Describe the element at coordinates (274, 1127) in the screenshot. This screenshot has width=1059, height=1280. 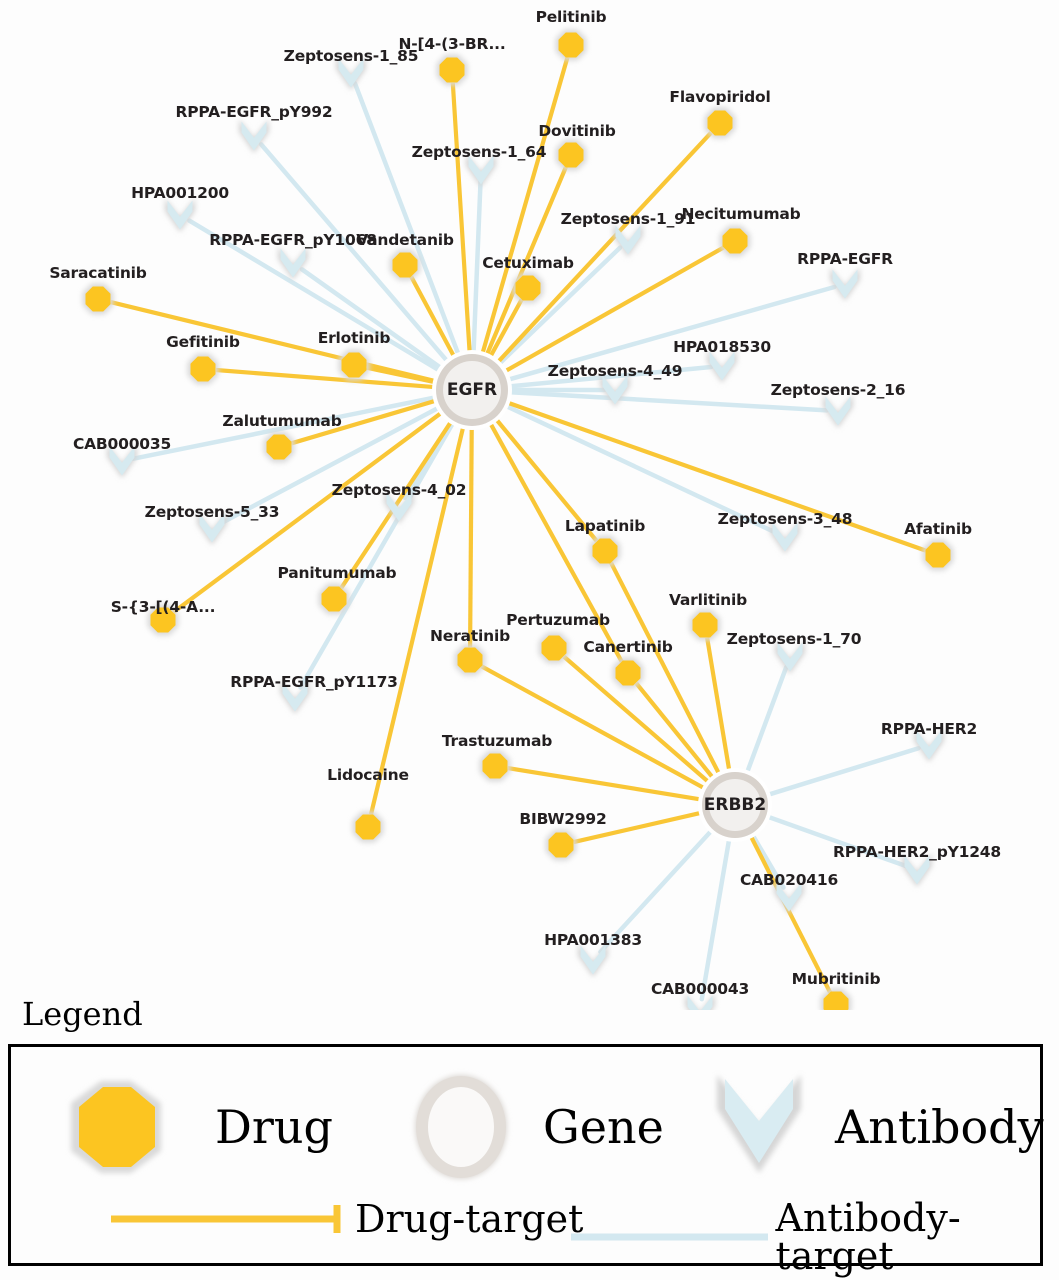
I see `legend-drug-label: Drug` at that location.